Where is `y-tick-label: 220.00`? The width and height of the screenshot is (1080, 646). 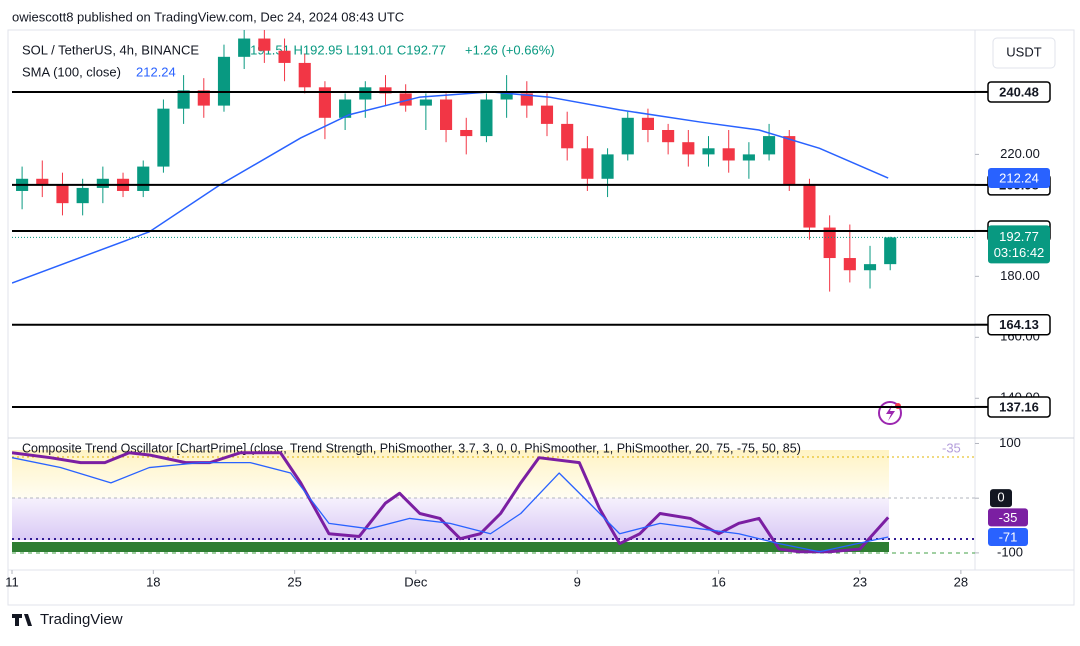 y-tick-label: 220.00 is located at coordinates (1020, 153).